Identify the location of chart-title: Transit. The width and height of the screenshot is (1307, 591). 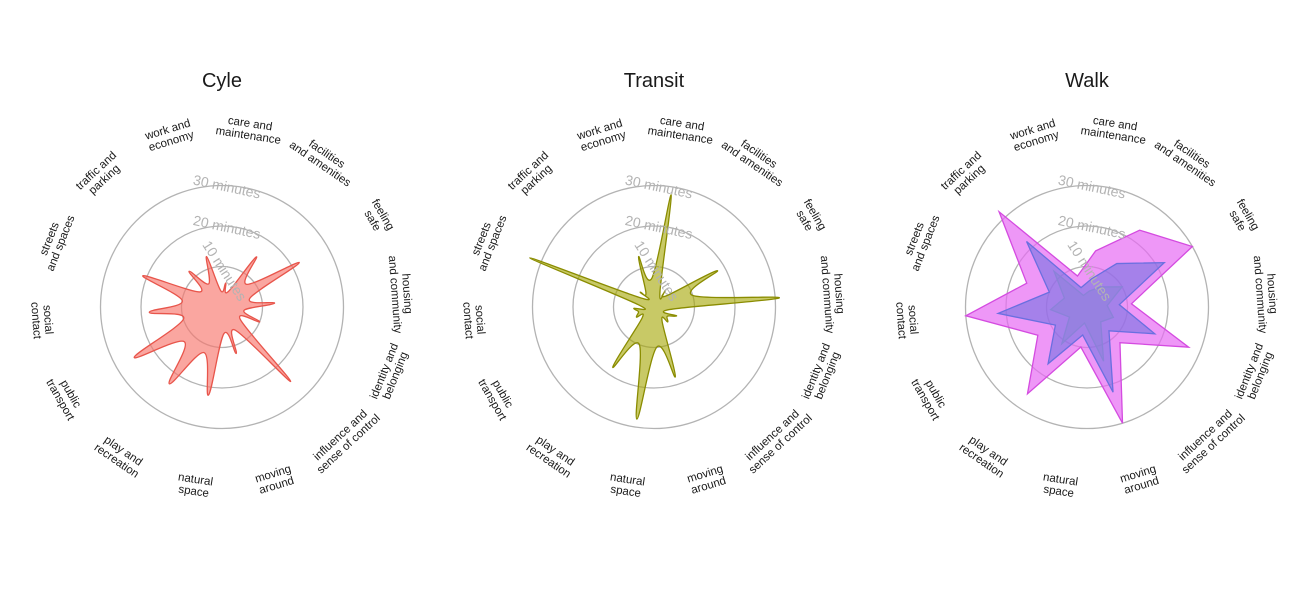
(654, 81).